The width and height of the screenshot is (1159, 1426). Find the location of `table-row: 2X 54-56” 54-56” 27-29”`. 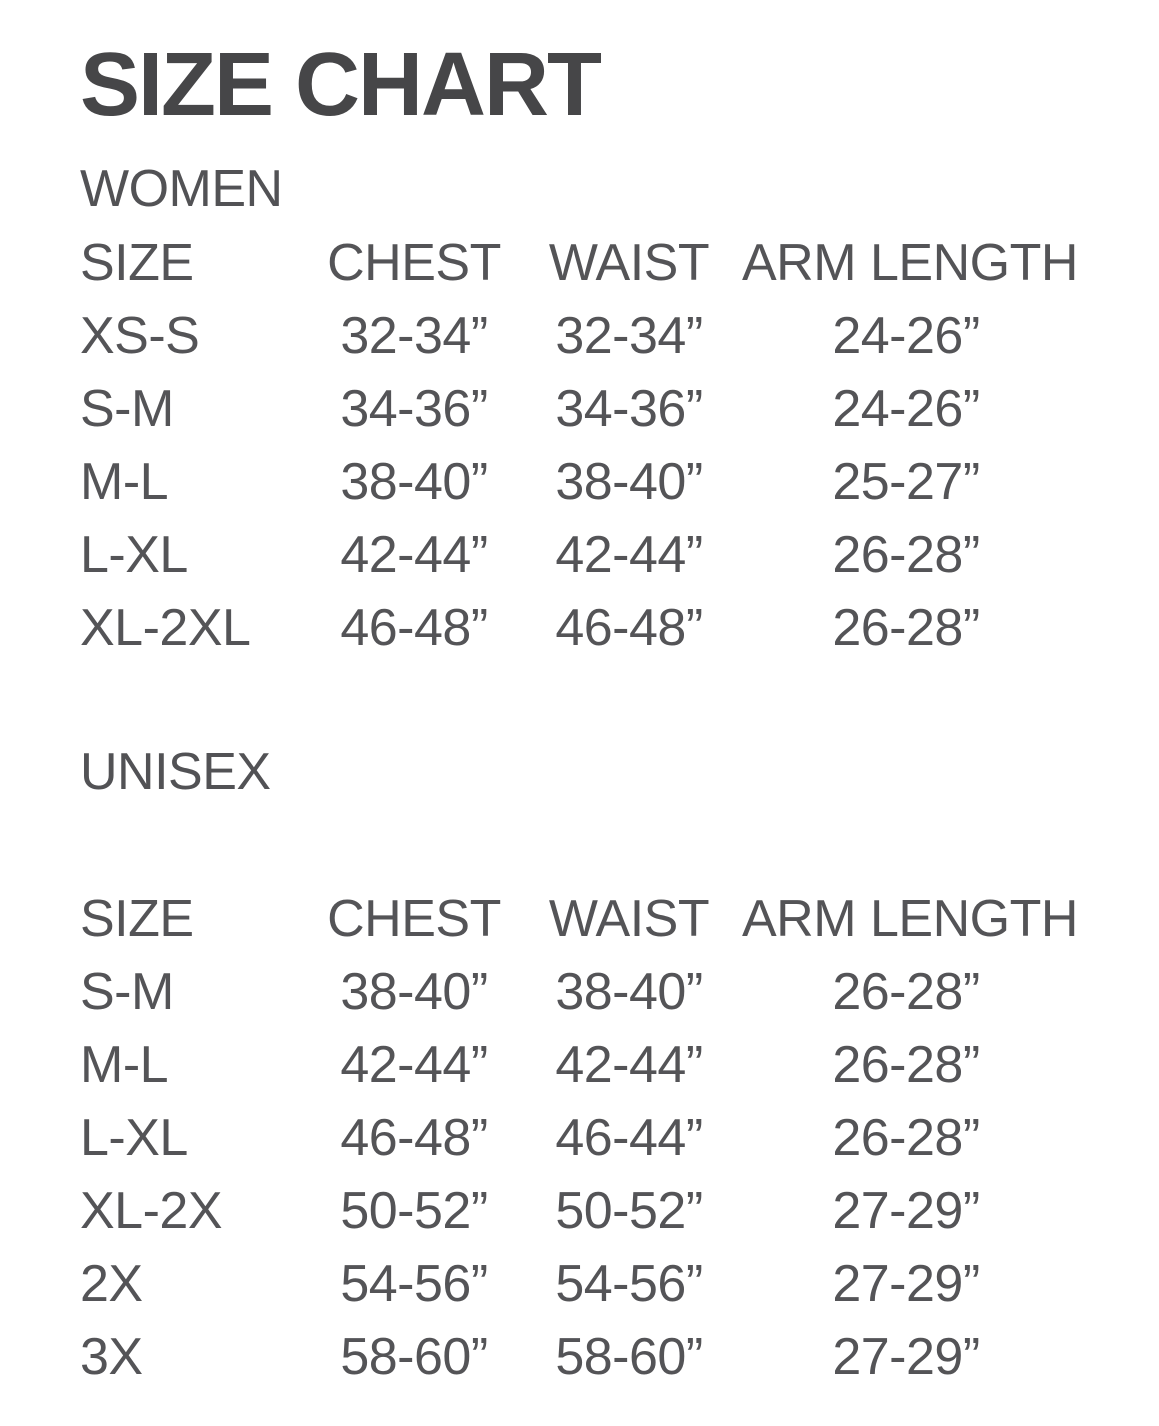

table-row: 2X 54-56” 54-56” 27-29” is located at coordinates (575, 1283).